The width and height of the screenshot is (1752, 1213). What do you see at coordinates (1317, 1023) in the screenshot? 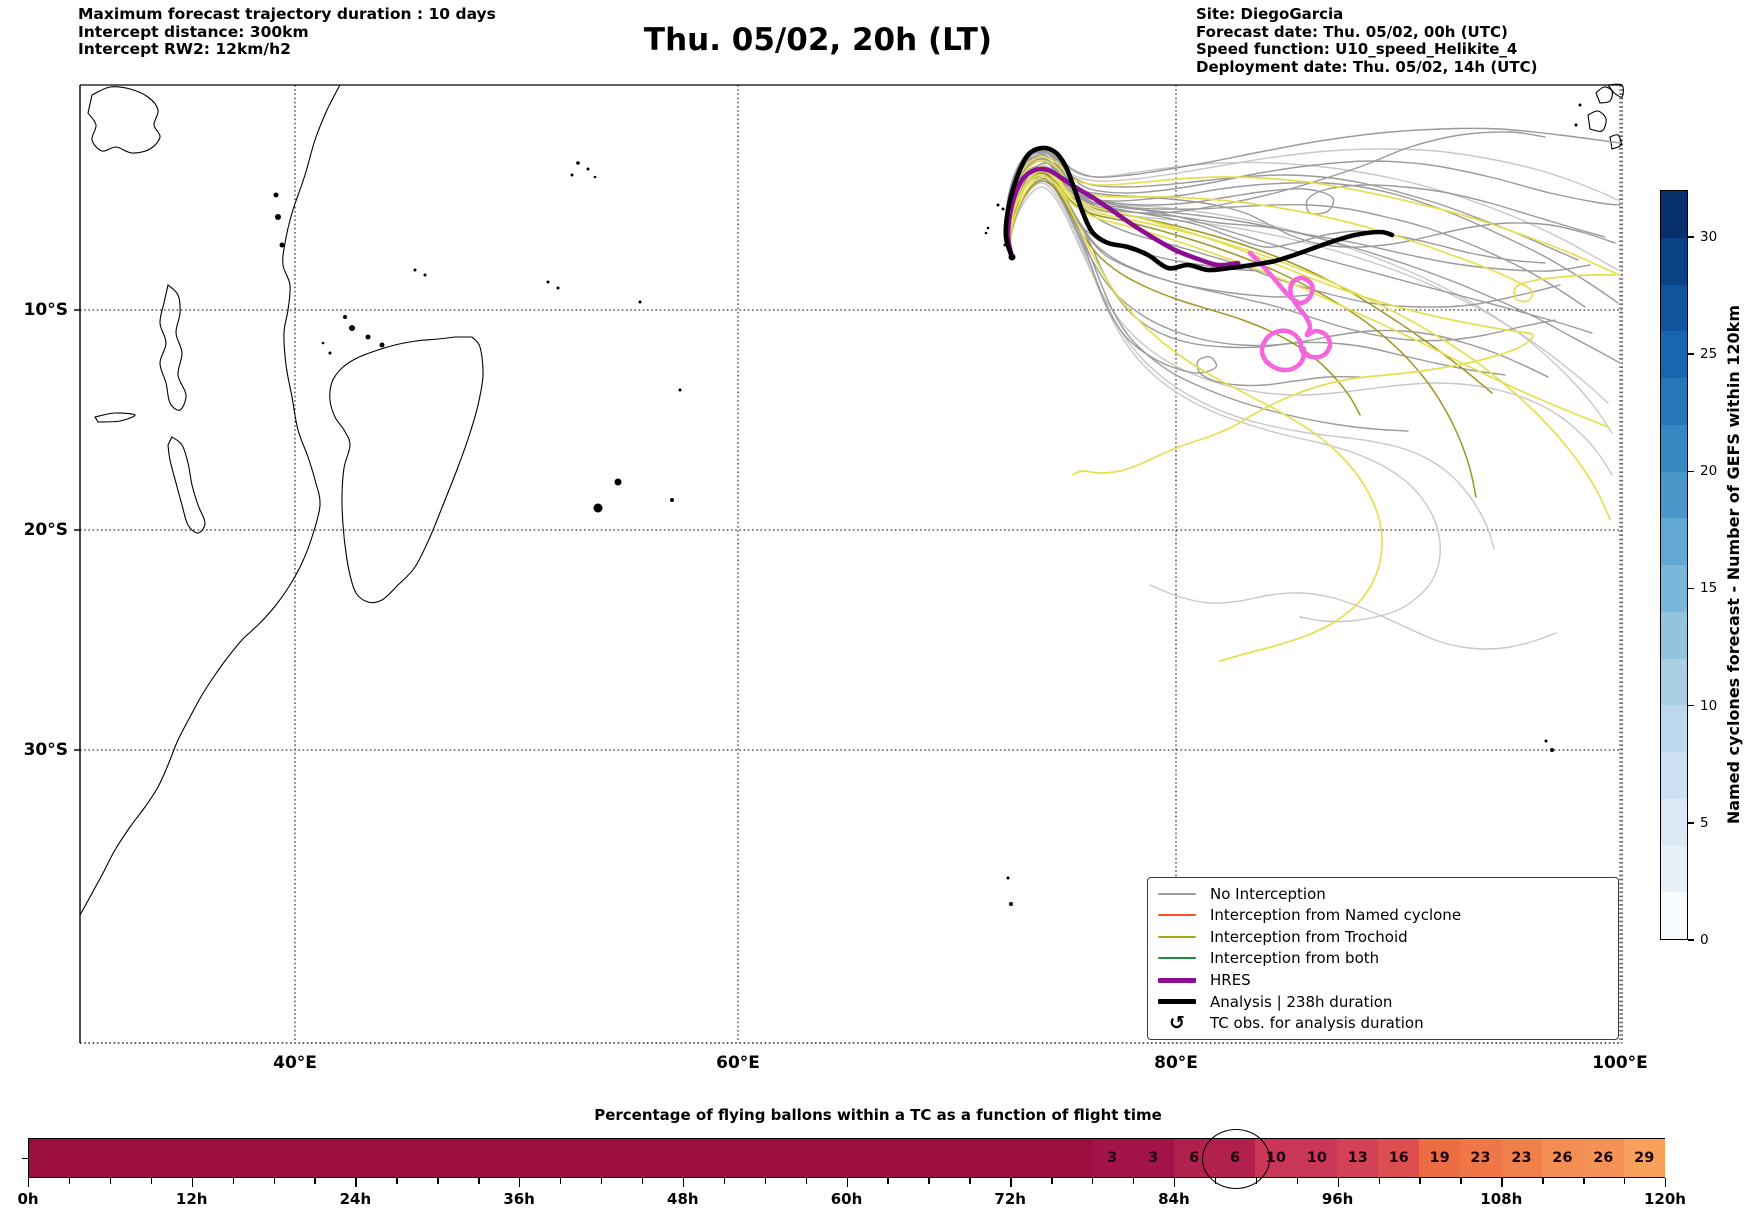
I see `legend-label: TC obs. for analysis duration` at bounding box center [1317, 1023].